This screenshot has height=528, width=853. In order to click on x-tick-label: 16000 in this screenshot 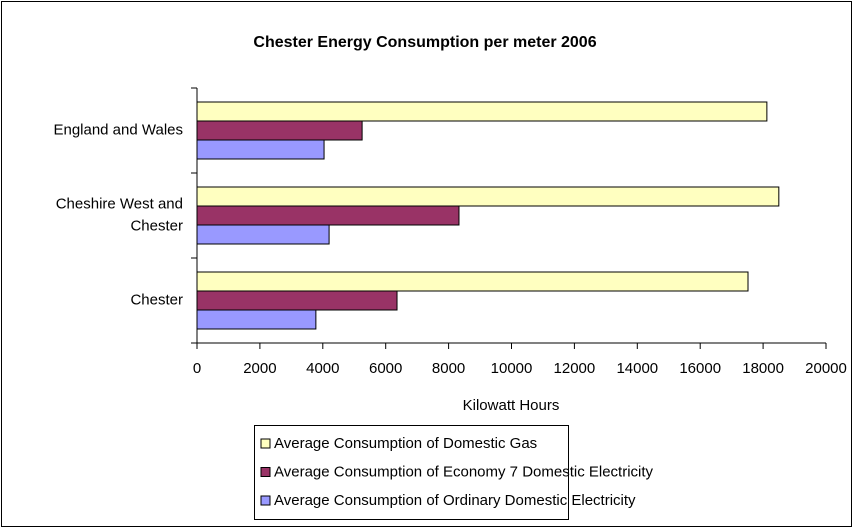, I will do `click(700, 368)`.